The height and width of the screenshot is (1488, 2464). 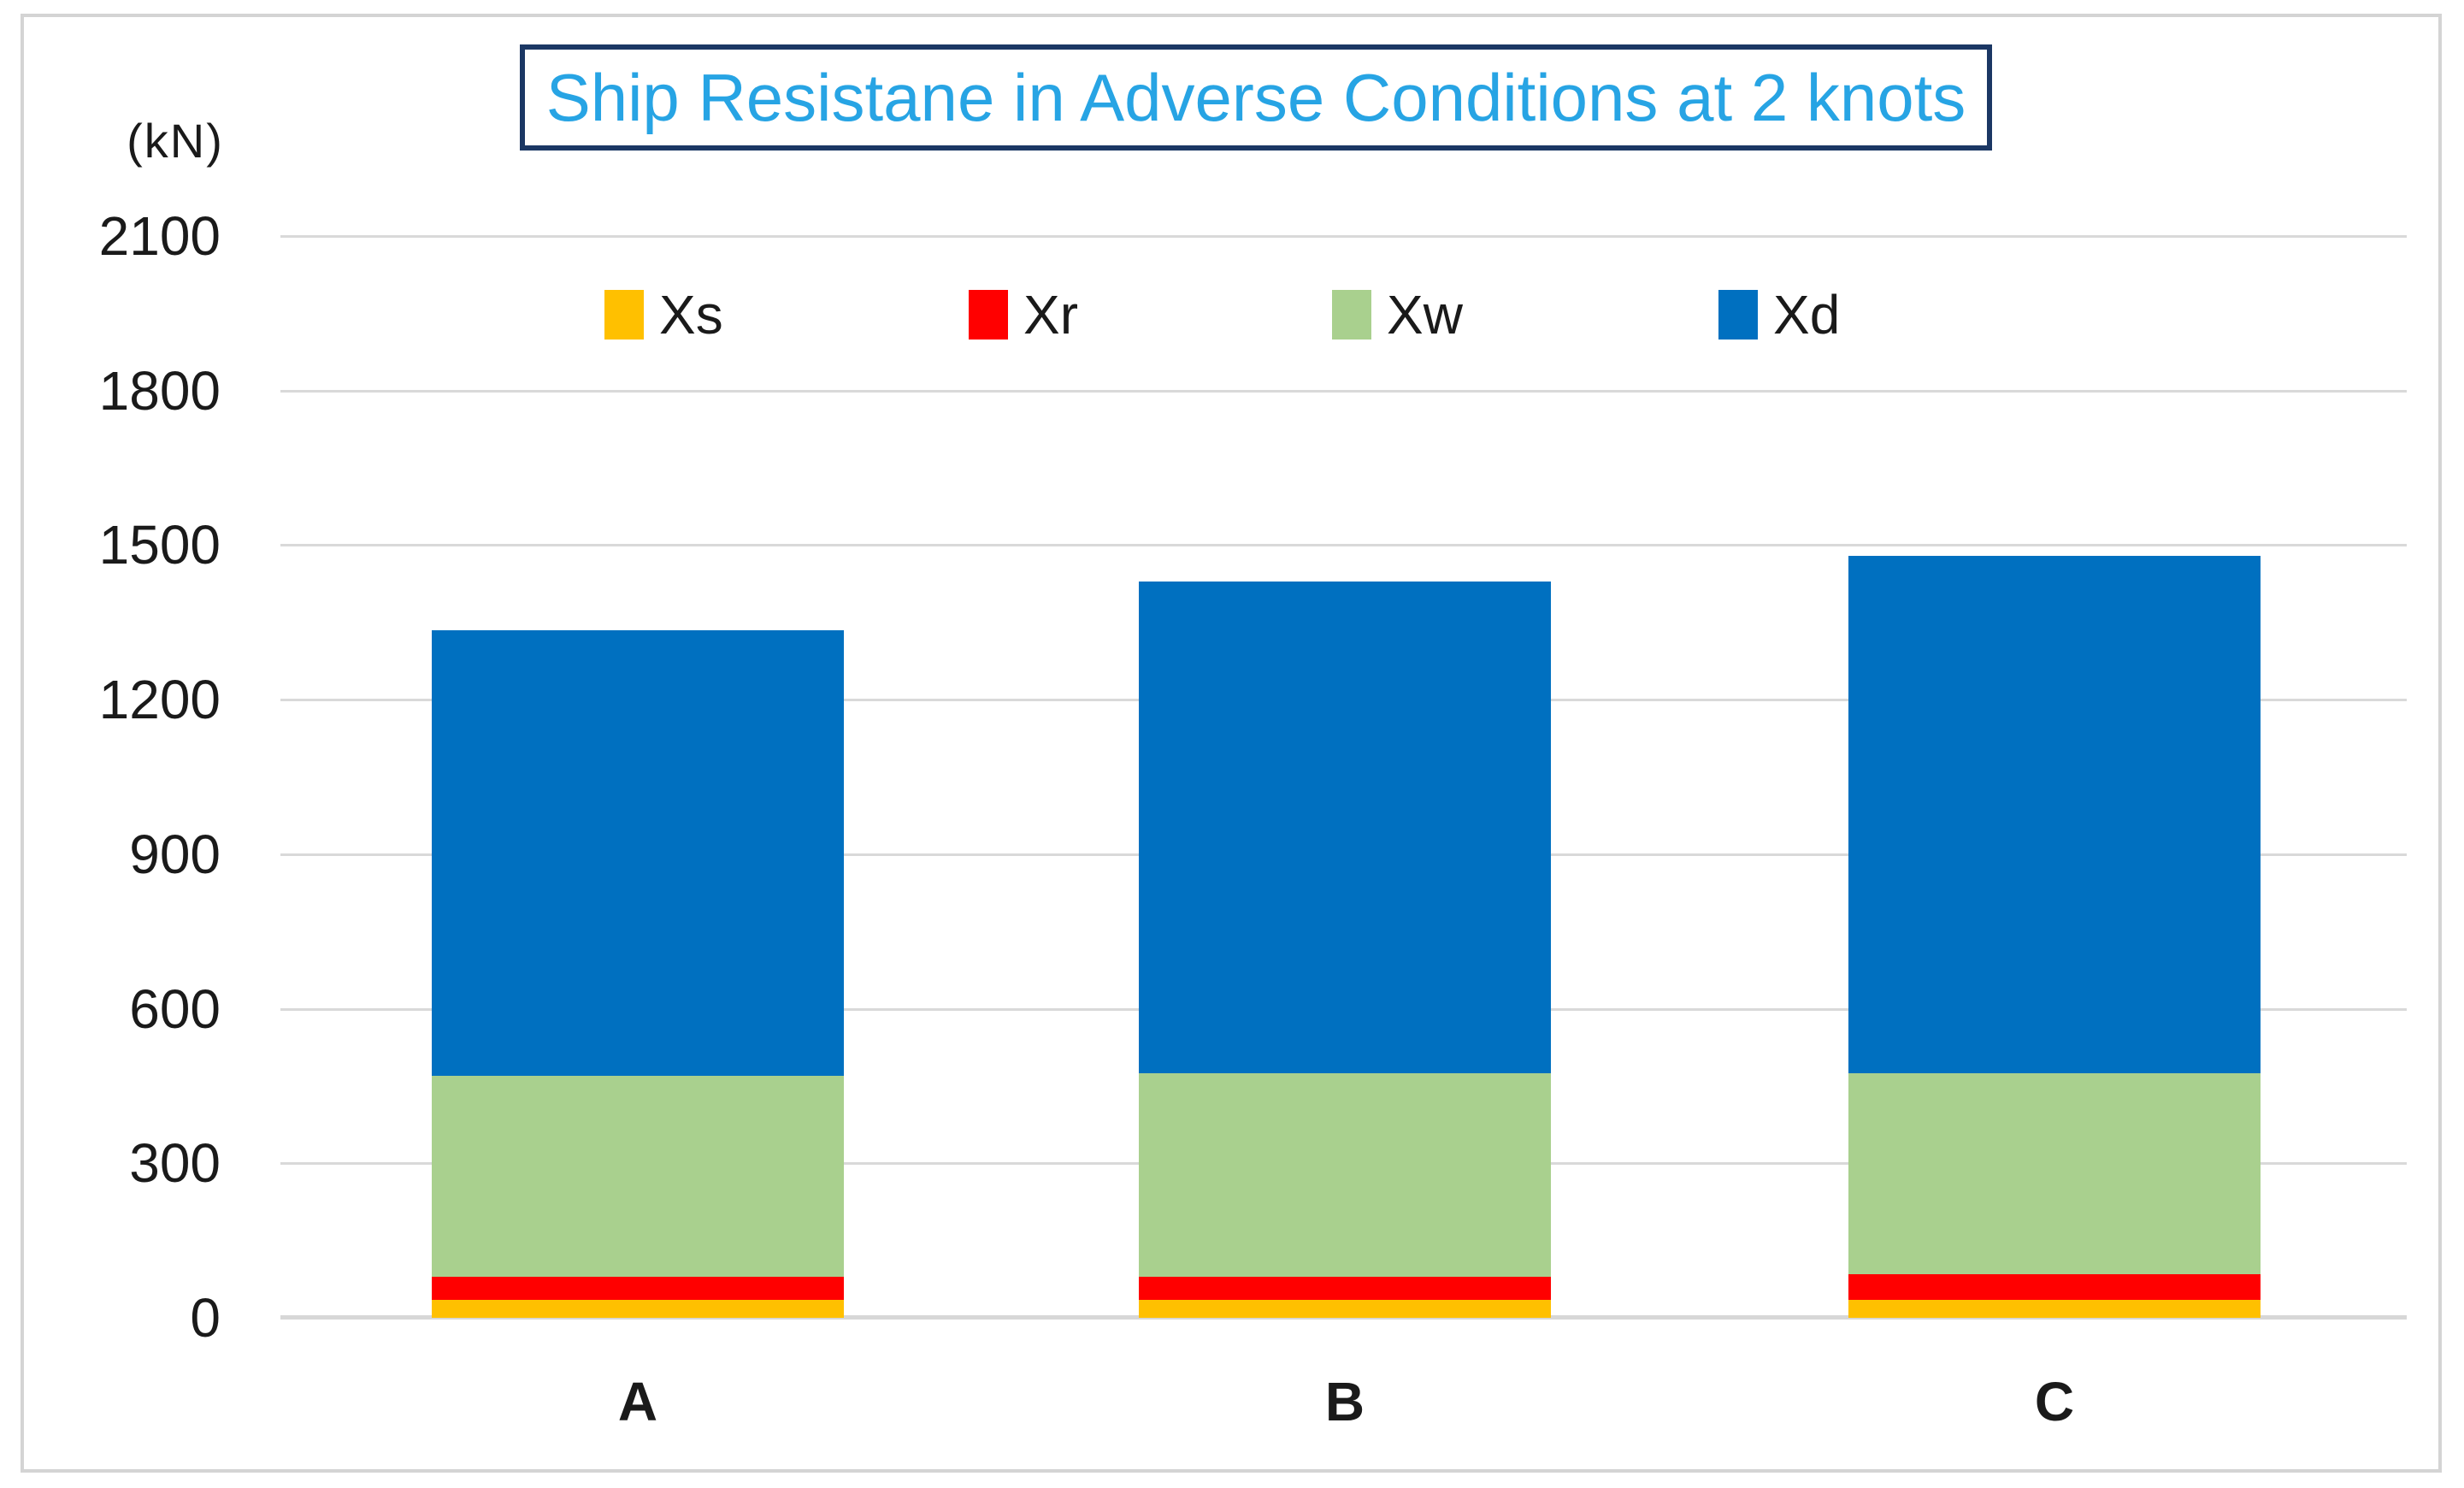 What do you see at coordinates (206, 1318) in the screenshot?
I see `y-tick-label: 0` at bounding box center [206, 1318].